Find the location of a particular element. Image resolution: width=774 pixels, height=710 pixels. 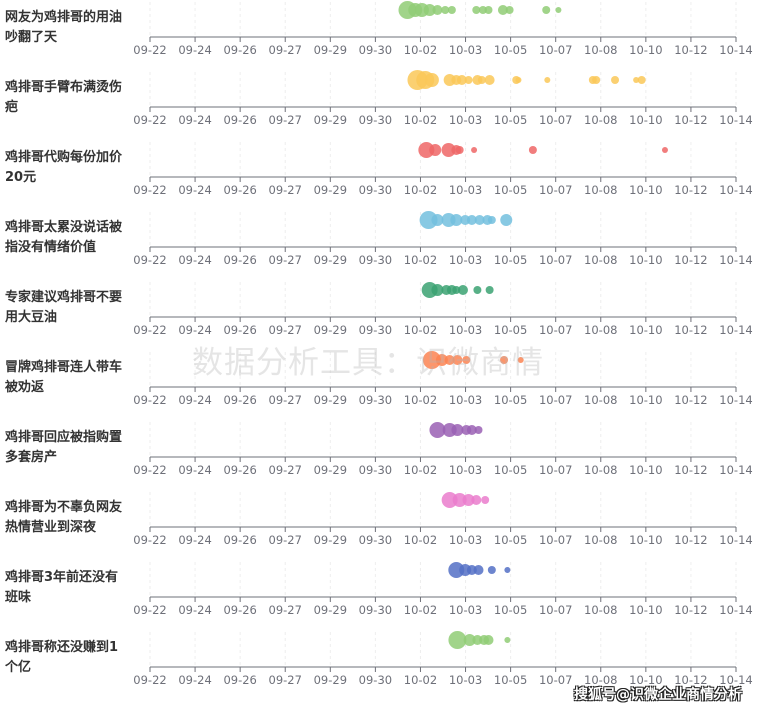

series-title: 专家建议鸡排哥不要用大豆油 is located at coordinates (64, 307).